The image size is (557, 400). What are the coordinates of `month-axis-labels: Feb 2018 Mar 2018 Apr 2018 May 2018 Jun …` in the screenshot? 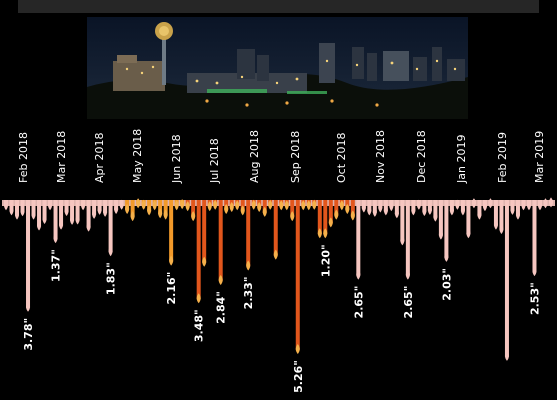 It's located at (281, 156).